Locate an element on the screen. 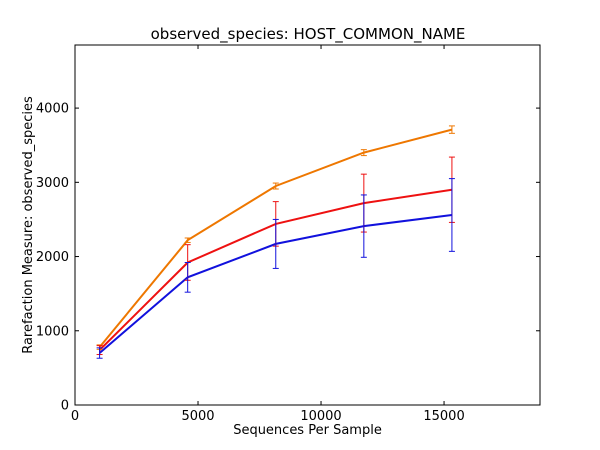  y-tick-label-2: 2000 is located at coordinates (52, 257).